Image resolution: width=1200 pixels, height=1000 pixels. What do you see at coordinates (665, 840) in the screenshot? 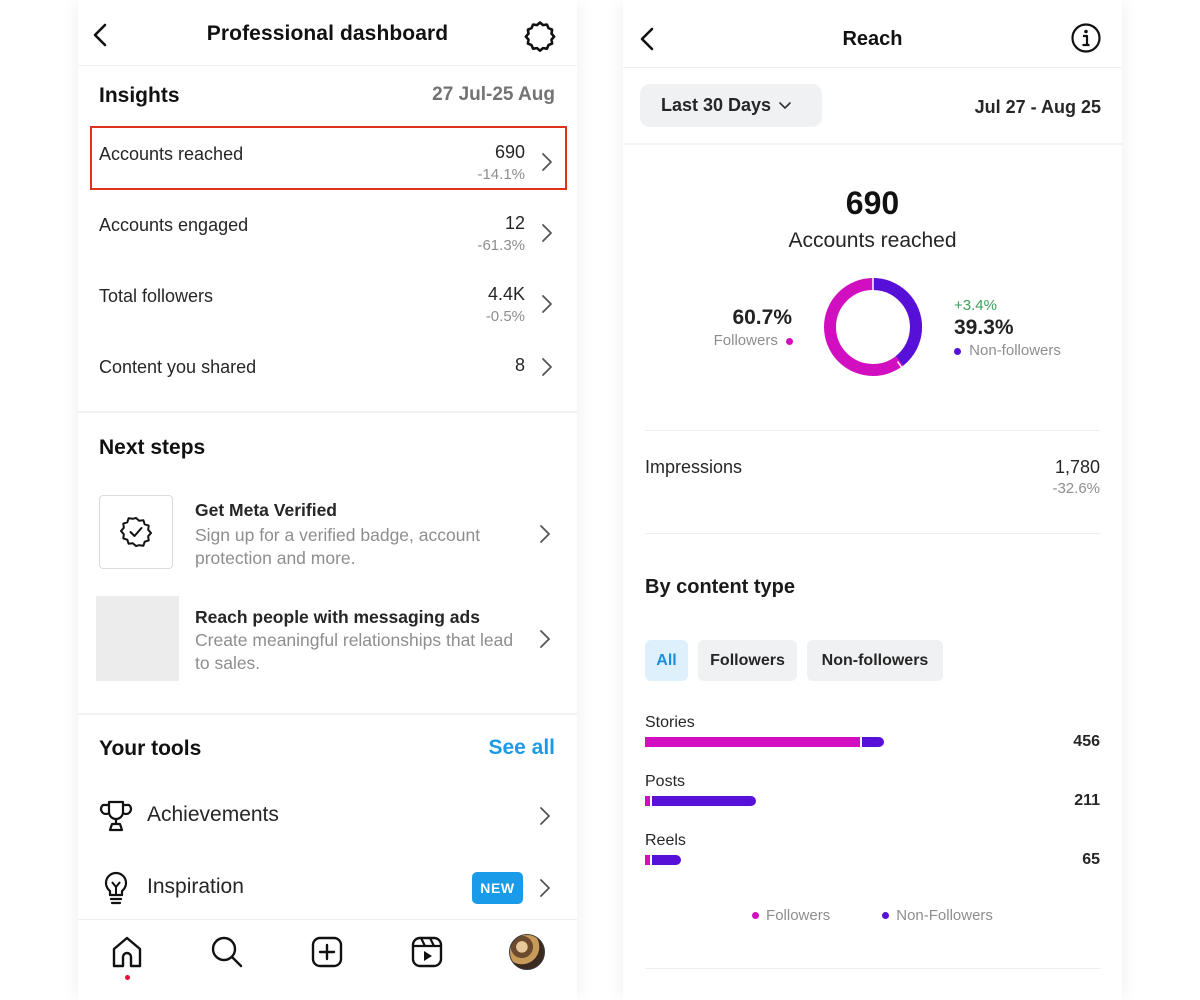
I see `content-name: Reels` at bounding box center [665, 840].